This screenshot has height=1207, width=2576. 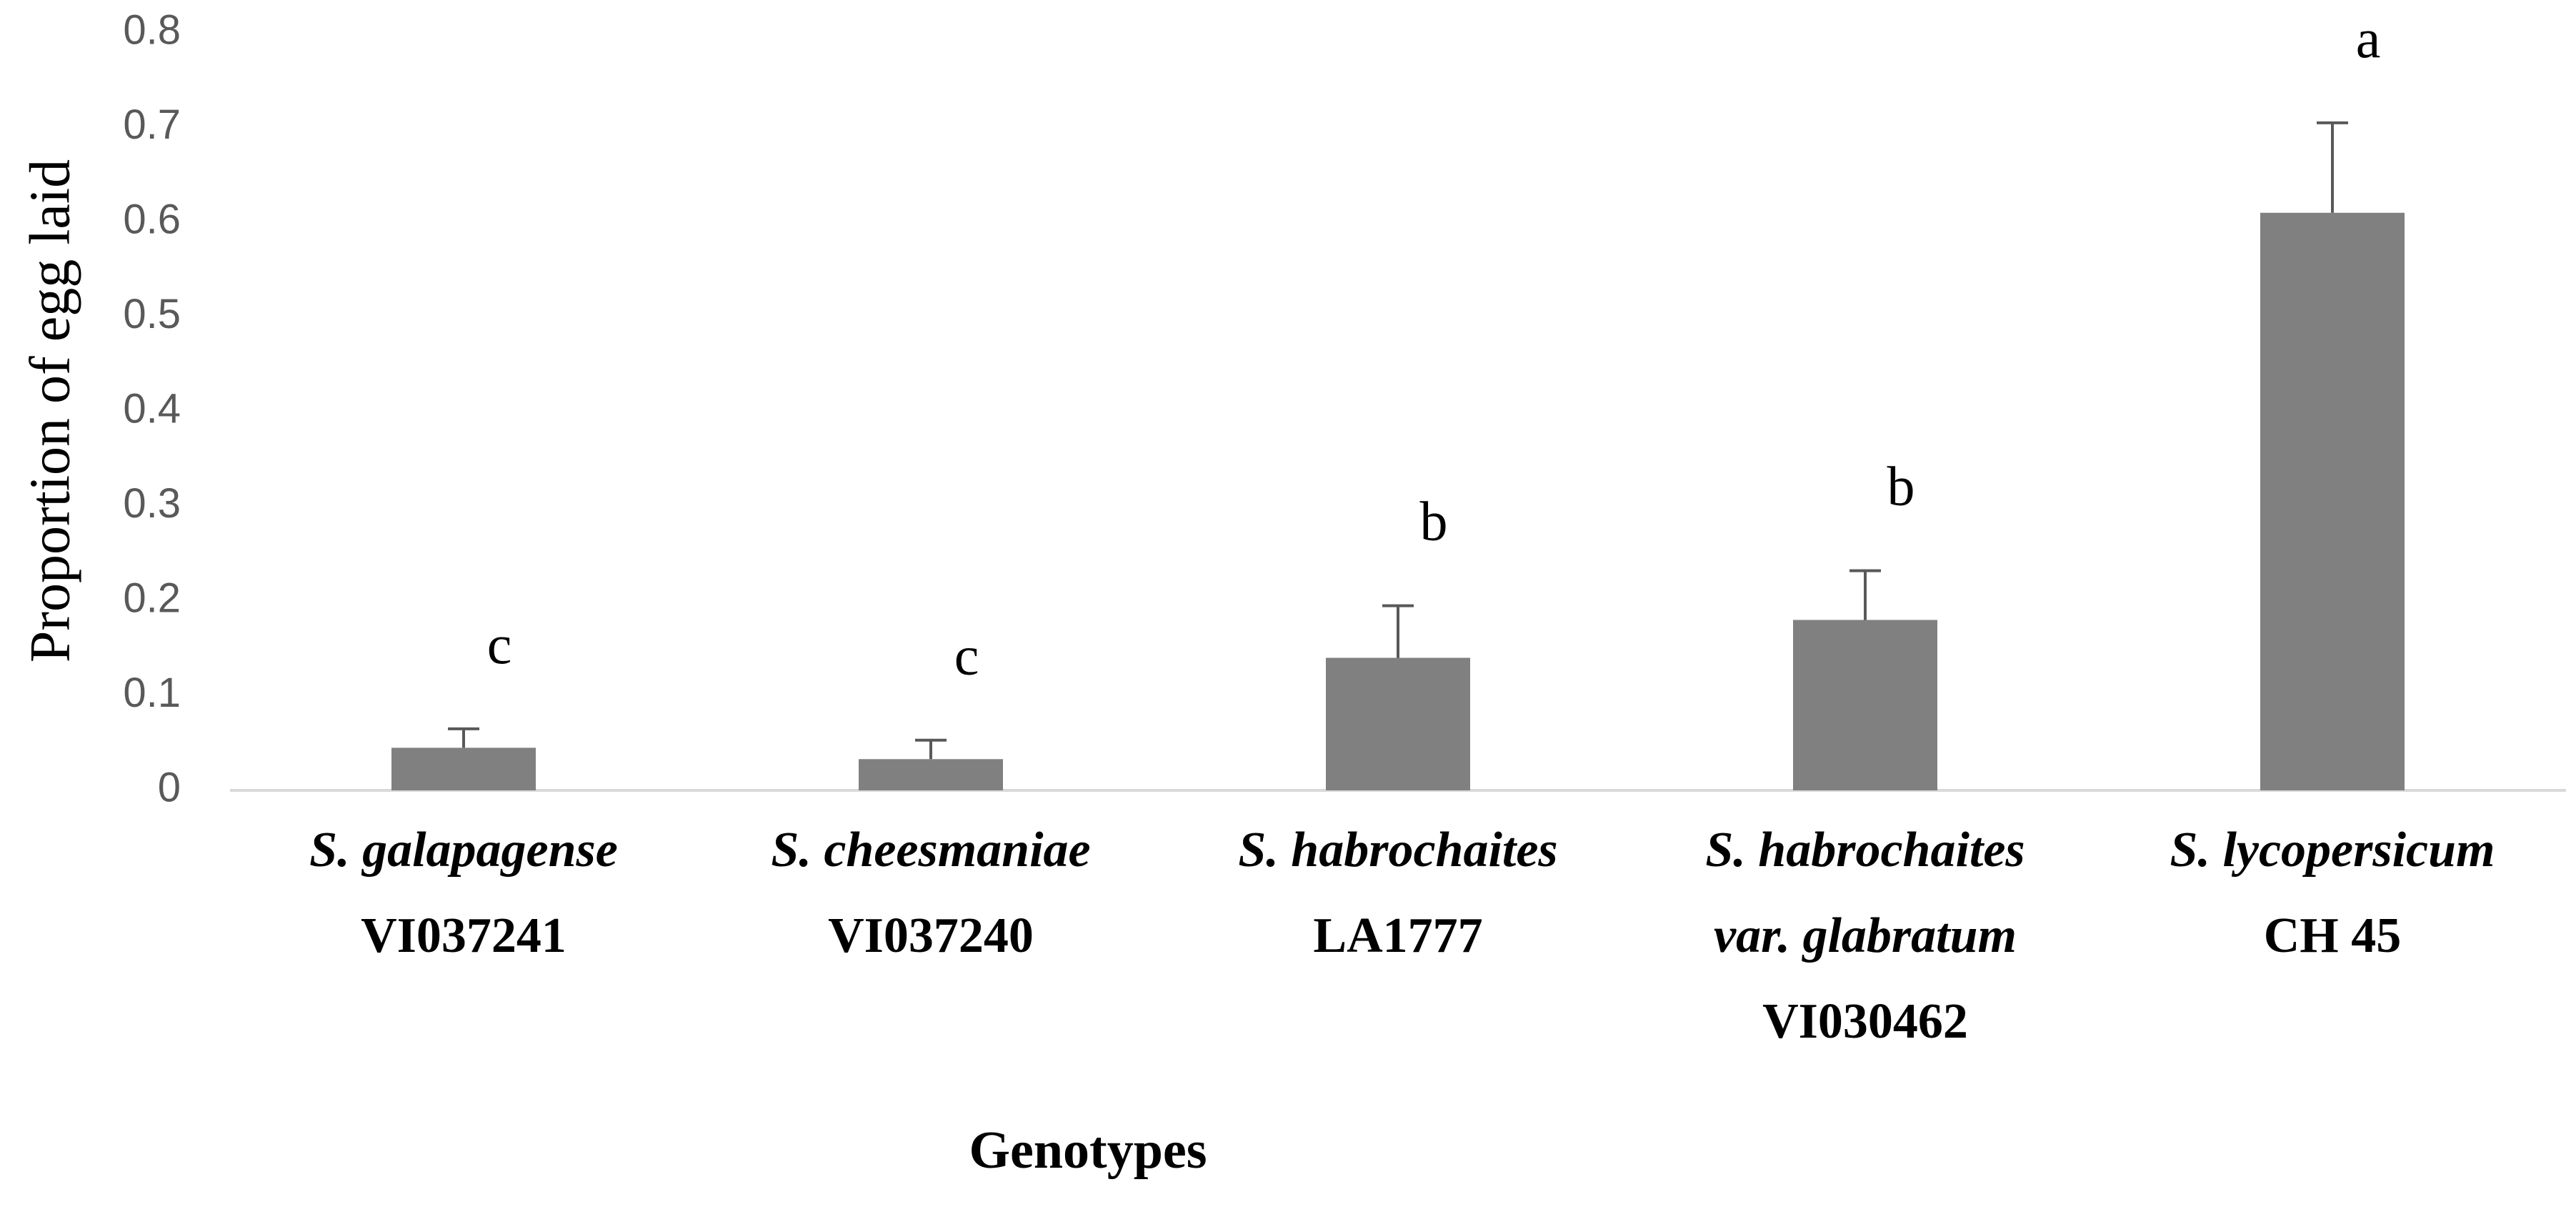 I want to click on x-tick-label: CH 45, so click(x=2333, y=935).